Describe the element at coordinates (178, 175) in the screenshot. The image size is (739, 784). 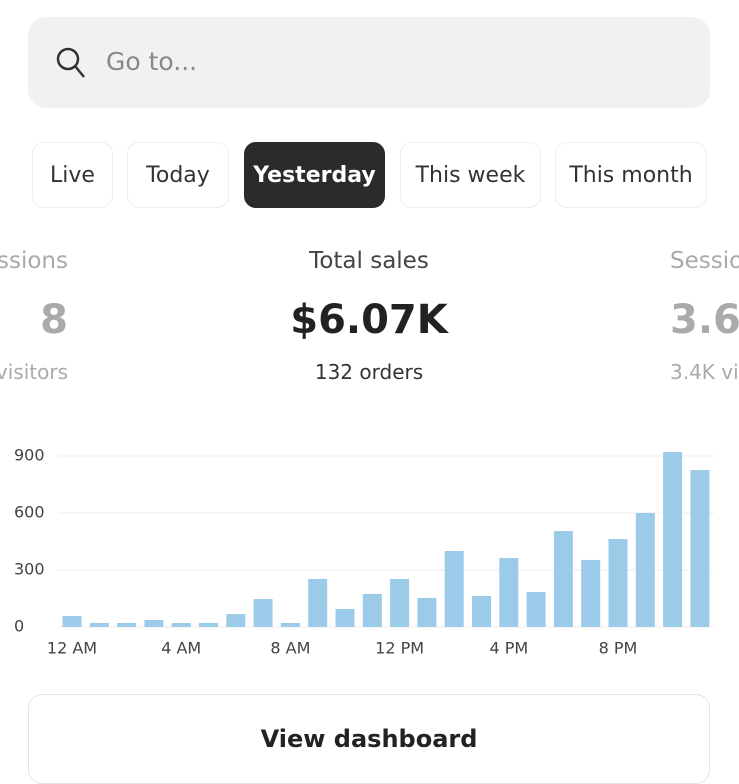
I see `tab: Today` at that location.